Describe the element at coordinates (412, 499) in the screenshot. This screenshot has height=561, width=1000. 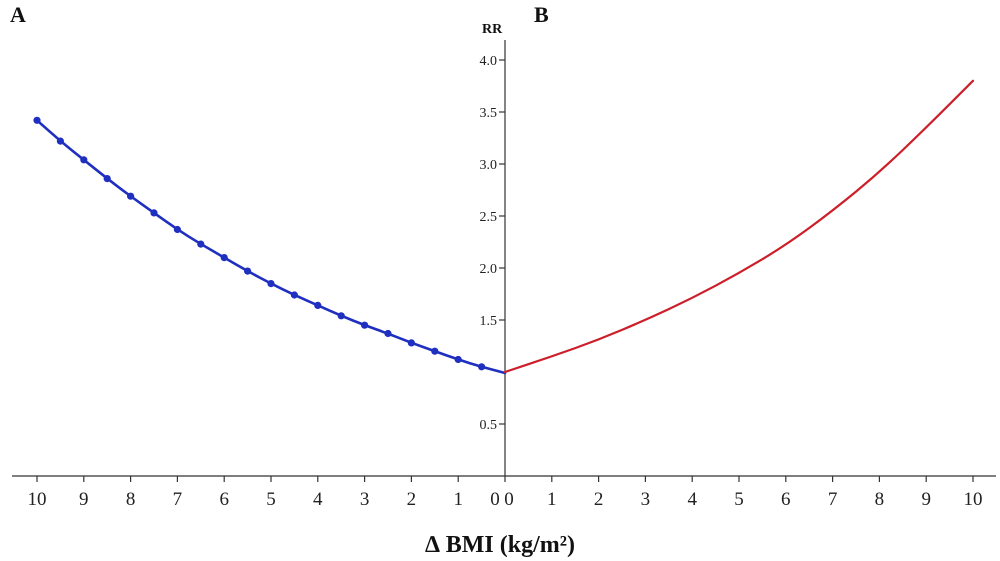
I see `x-tick-label-left: 2` at that location.